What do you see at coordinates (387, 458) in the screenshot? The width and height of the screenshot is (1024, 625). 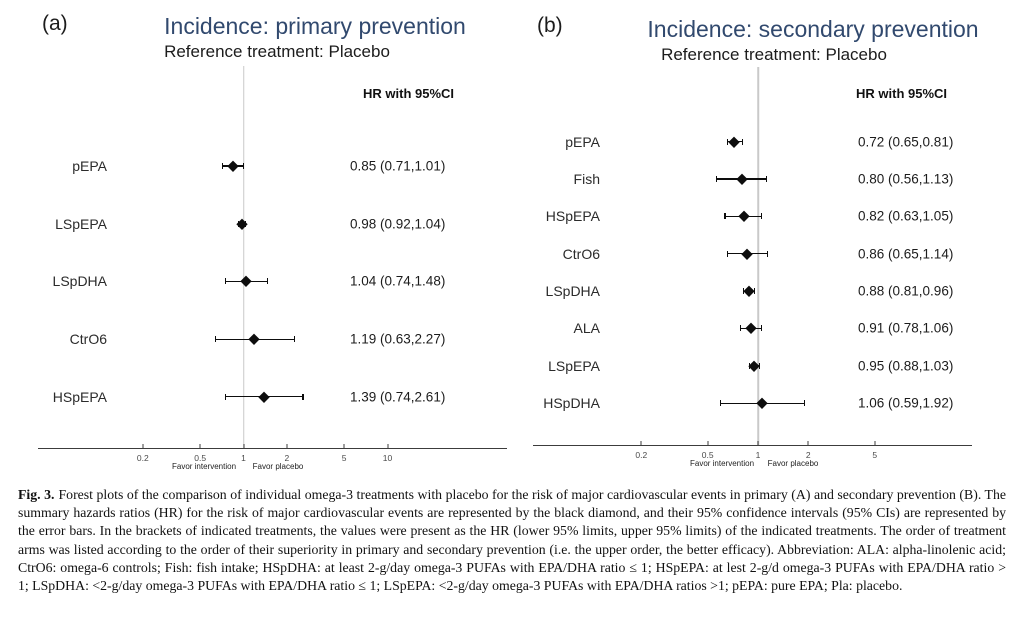 I see `axis-tick-label: 10` at bounding box center [387, 458].